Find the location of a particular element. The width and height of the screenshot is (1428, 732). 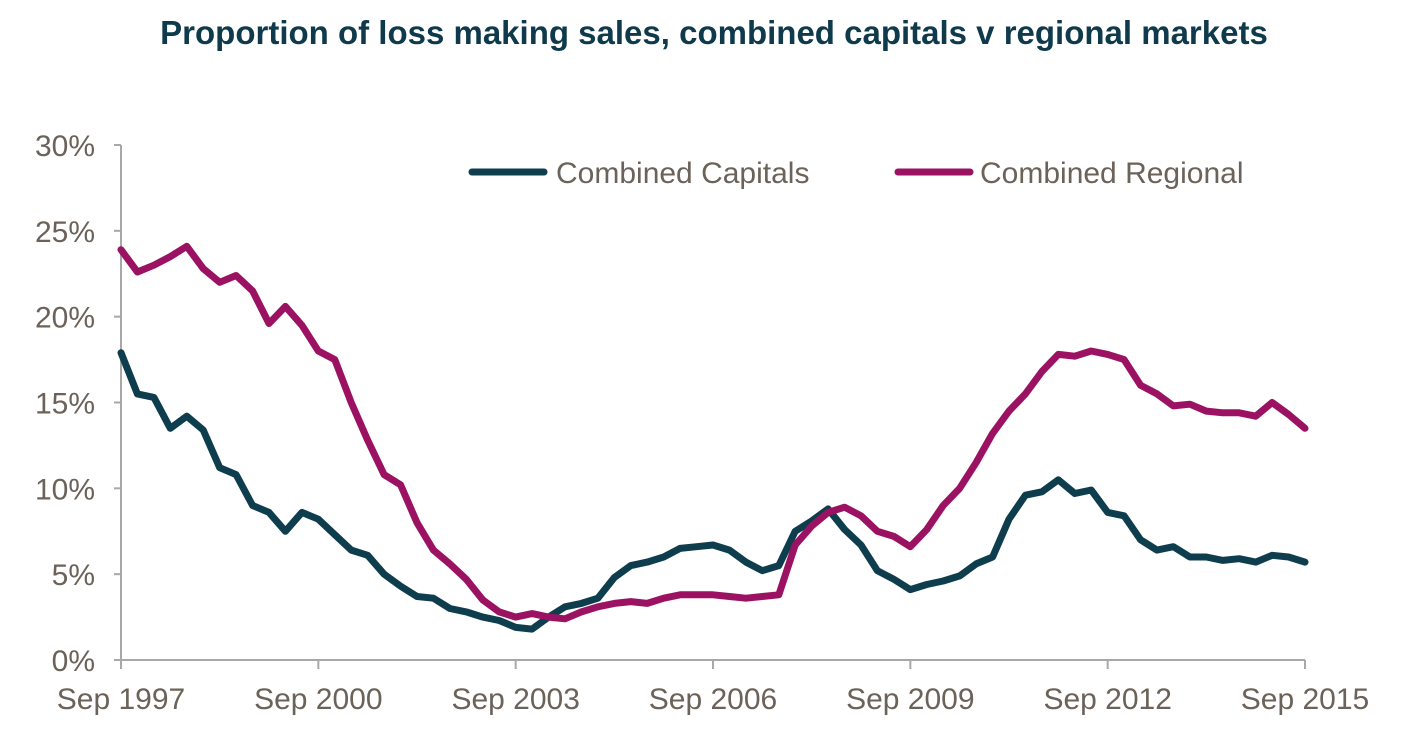

y-tick-label: 5% is located at coordinates (73, 575).